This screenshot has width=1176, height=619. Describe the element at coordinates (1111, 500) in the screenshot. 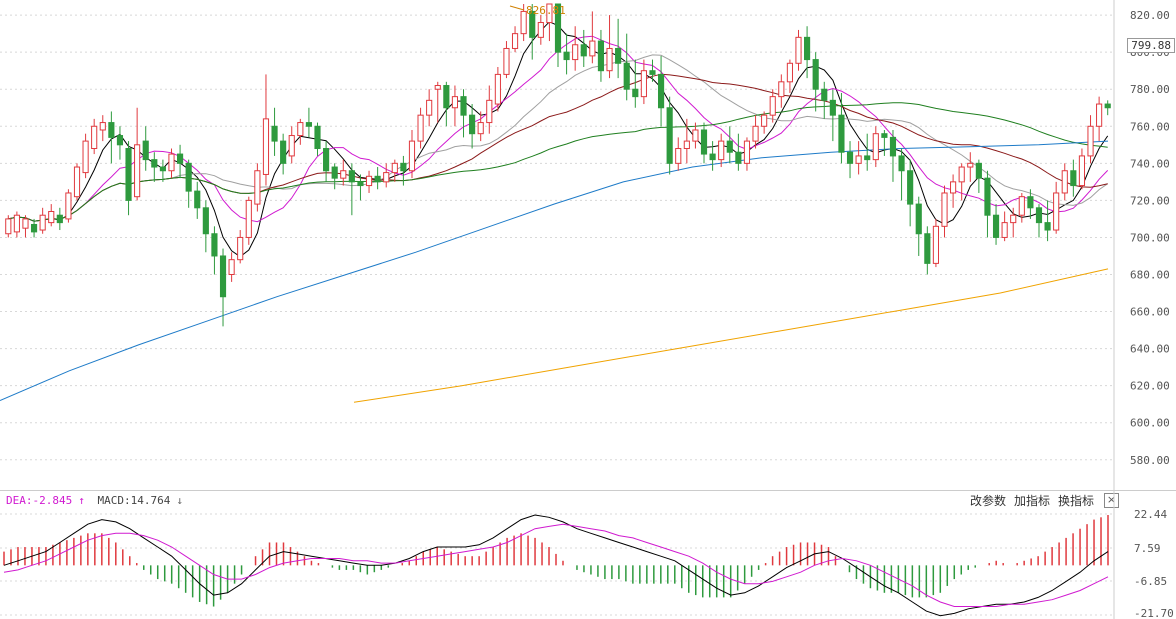

I see `close-icon: ×` at that location.